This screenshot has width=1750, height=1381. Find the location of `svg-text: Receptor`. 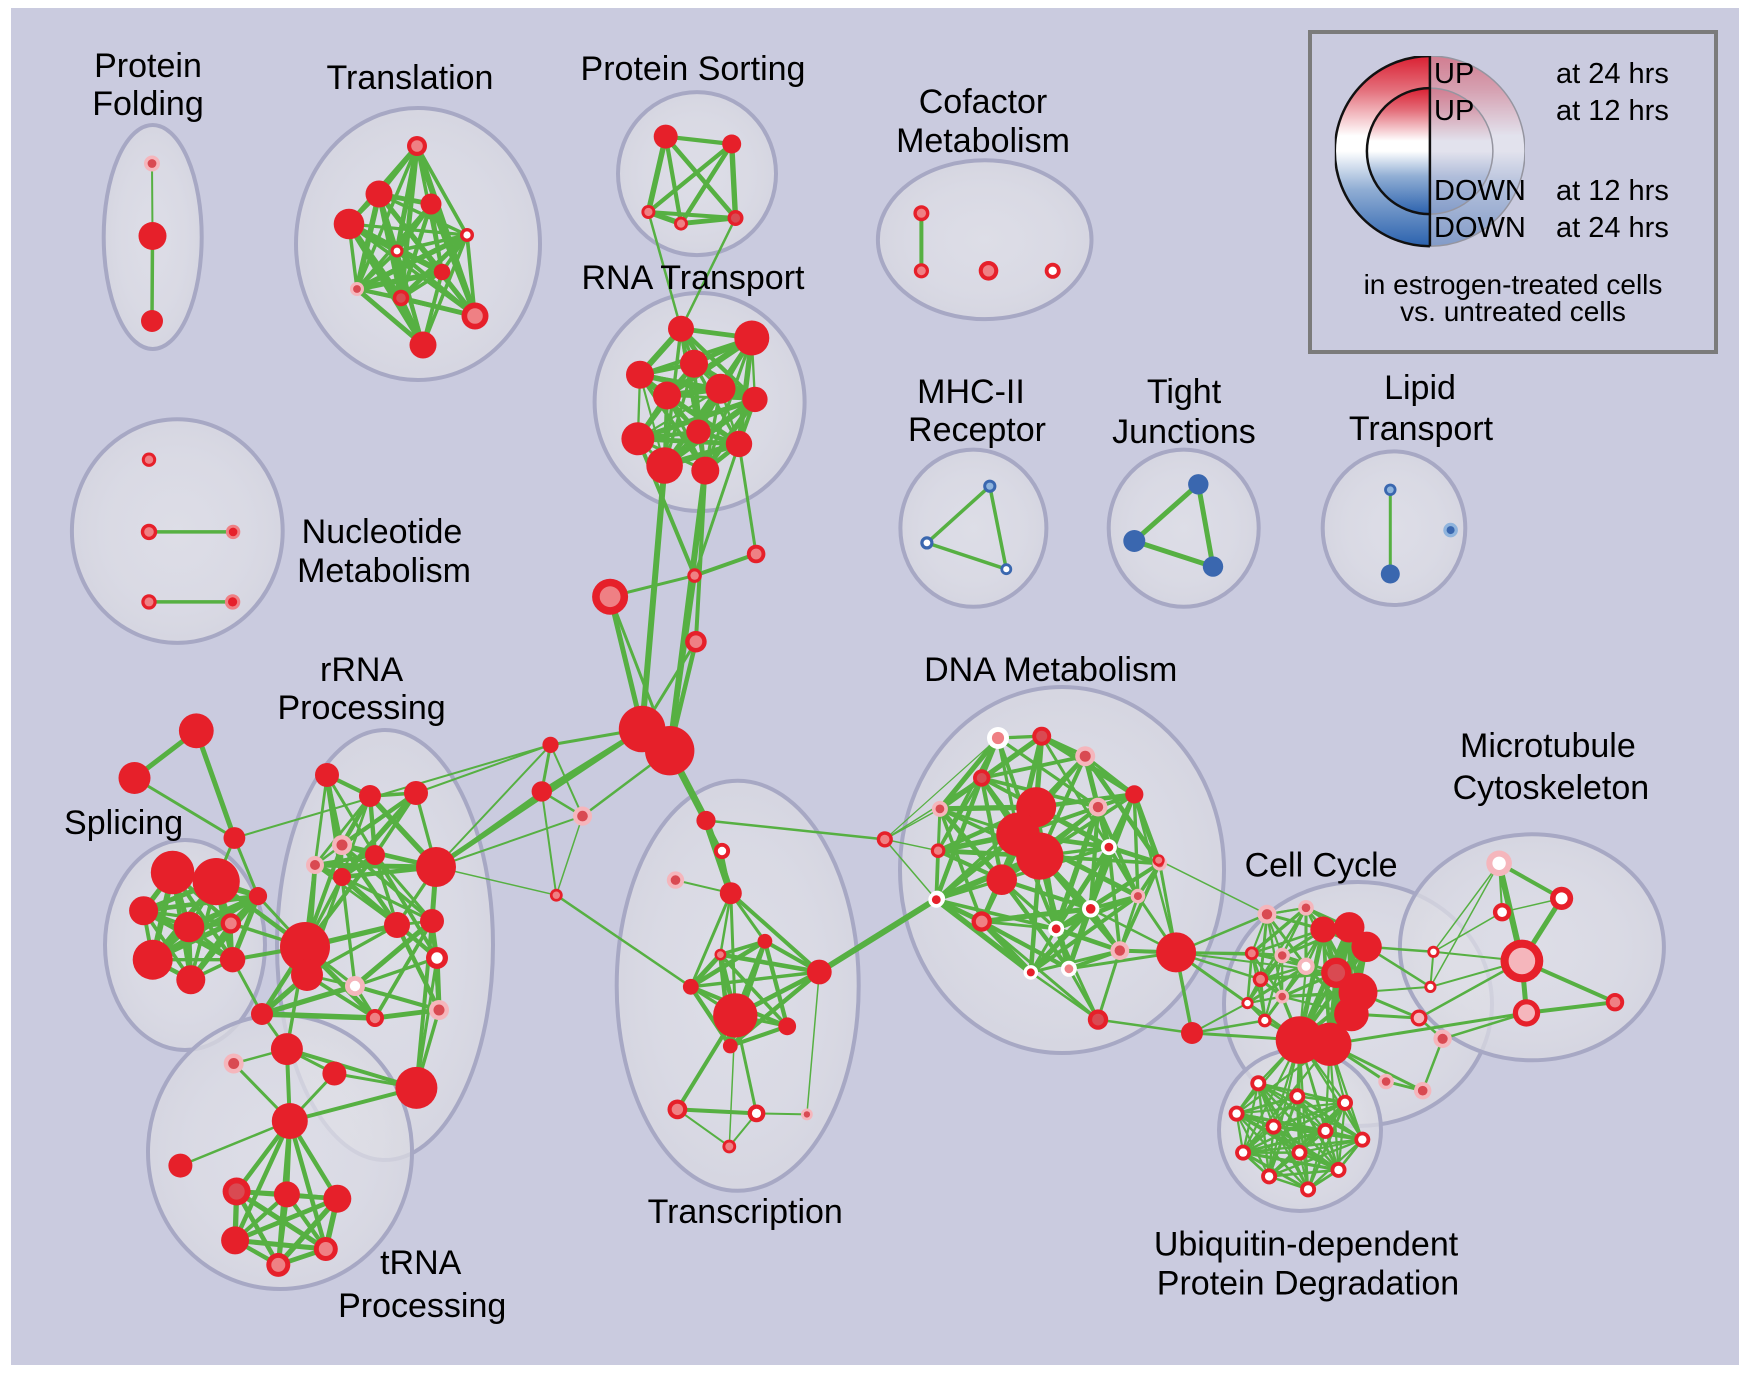

svg-text: Receptor is located at coordinates (977, 430).